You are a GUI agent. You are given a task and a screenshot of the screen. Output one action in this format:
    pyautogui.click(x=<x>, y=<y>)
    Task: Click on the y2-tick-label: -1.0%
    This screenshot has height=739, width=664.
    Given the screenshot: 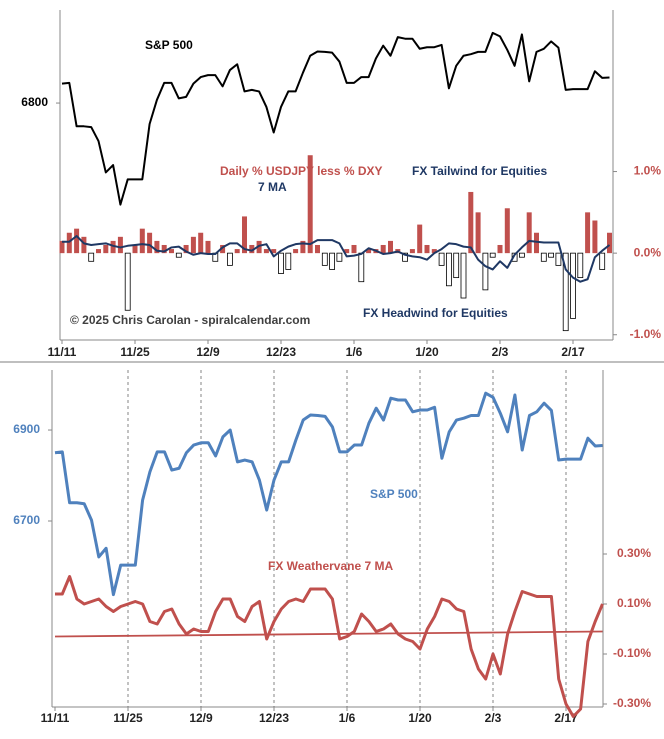 What is the action you would take?
    pyautogui.click(x=646, y=334)
    